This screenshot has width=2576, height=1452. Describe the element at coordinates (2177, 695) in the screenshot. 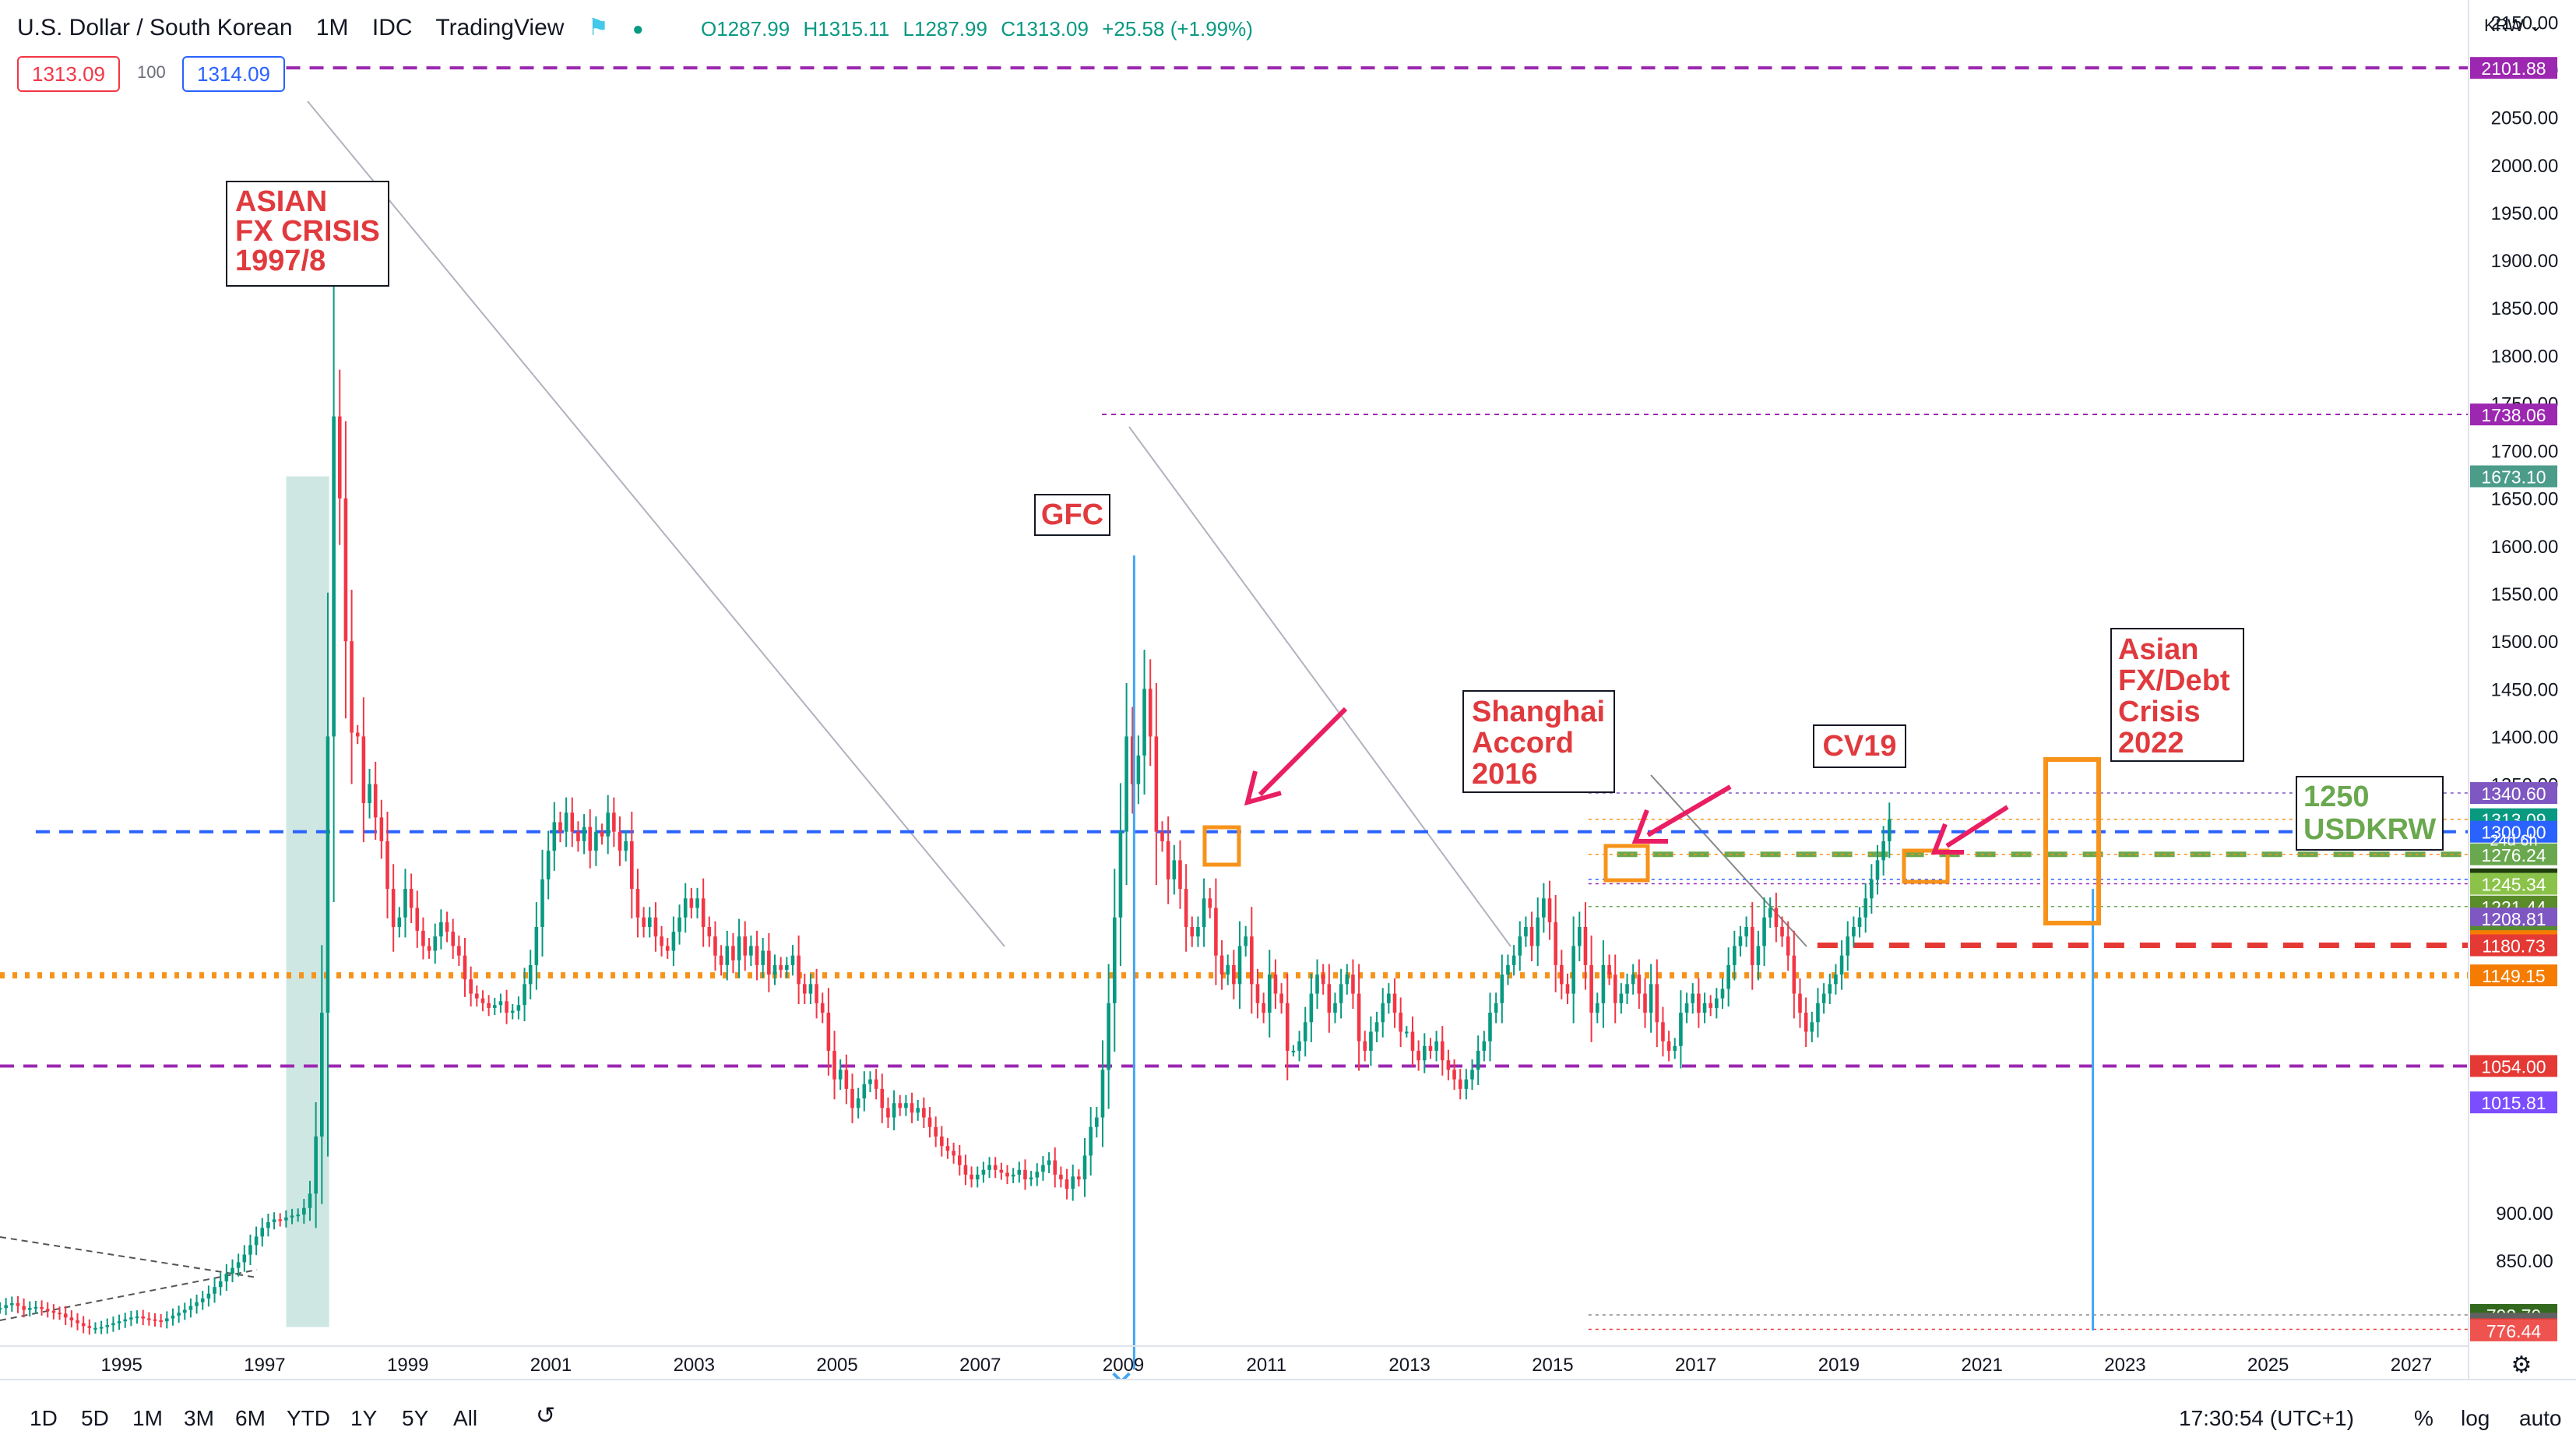

I see `annotation-asian-2022: Asian FX/Debt Crisis 2022` at that location.